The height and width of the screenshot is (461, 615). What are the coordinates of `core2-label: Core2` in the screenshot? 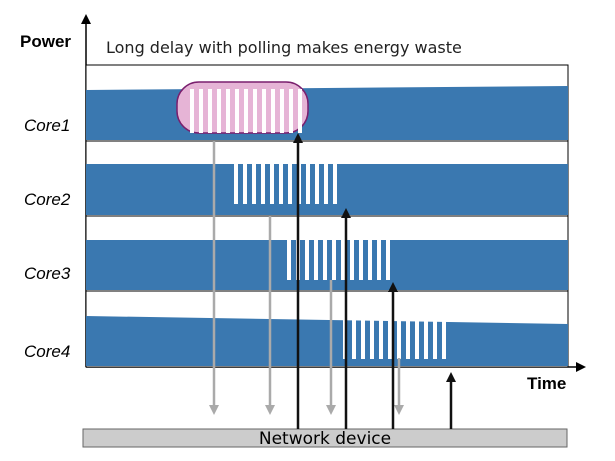 It's located at (47, 199).